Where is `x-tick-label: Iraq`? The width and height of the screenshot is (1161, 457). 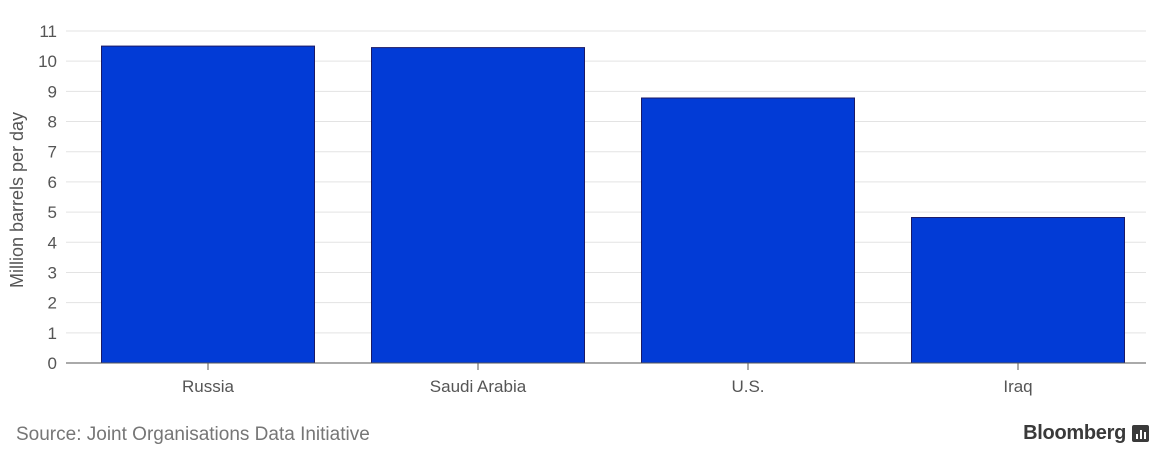
x-tick-label: Iraq is located at coordinates (1017, 386).